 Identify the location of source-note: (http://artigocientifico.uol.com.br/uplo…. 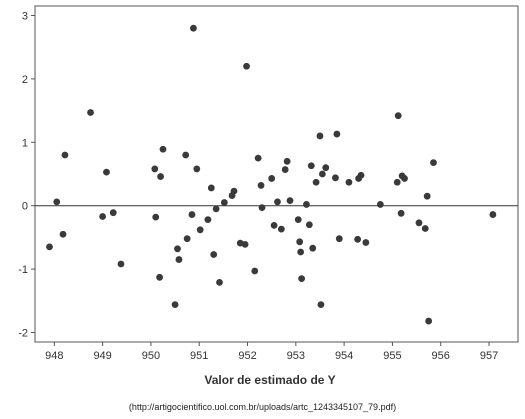
(262, 407).